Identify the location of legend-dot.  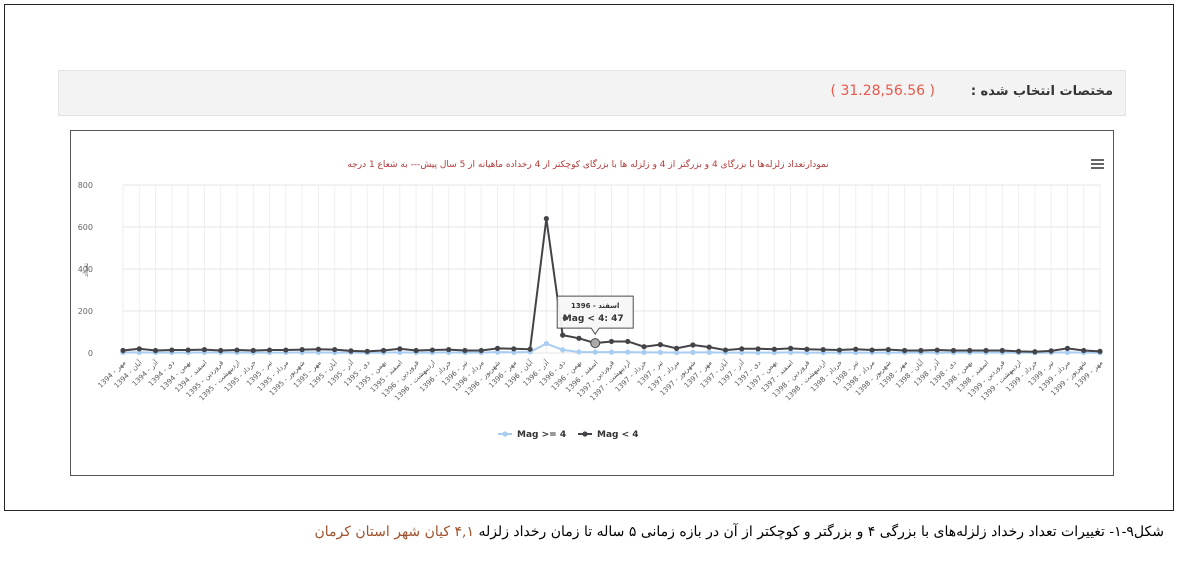
(505, 434).